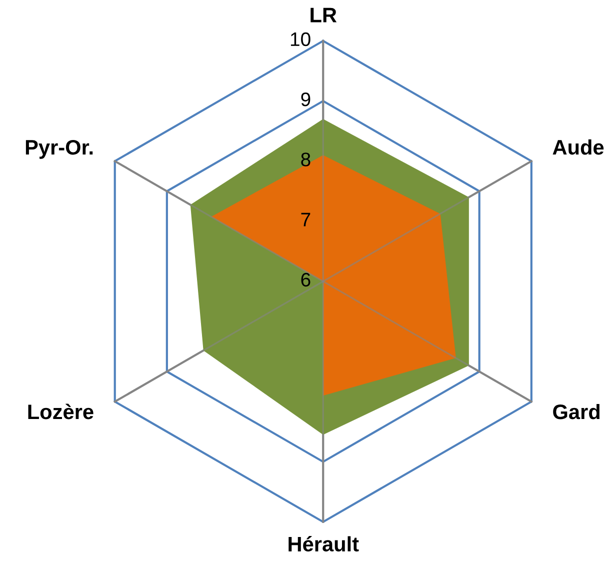 This screenshot has height=582, width=615. I want to click on y-tick-label: 7, so click(305, 219).